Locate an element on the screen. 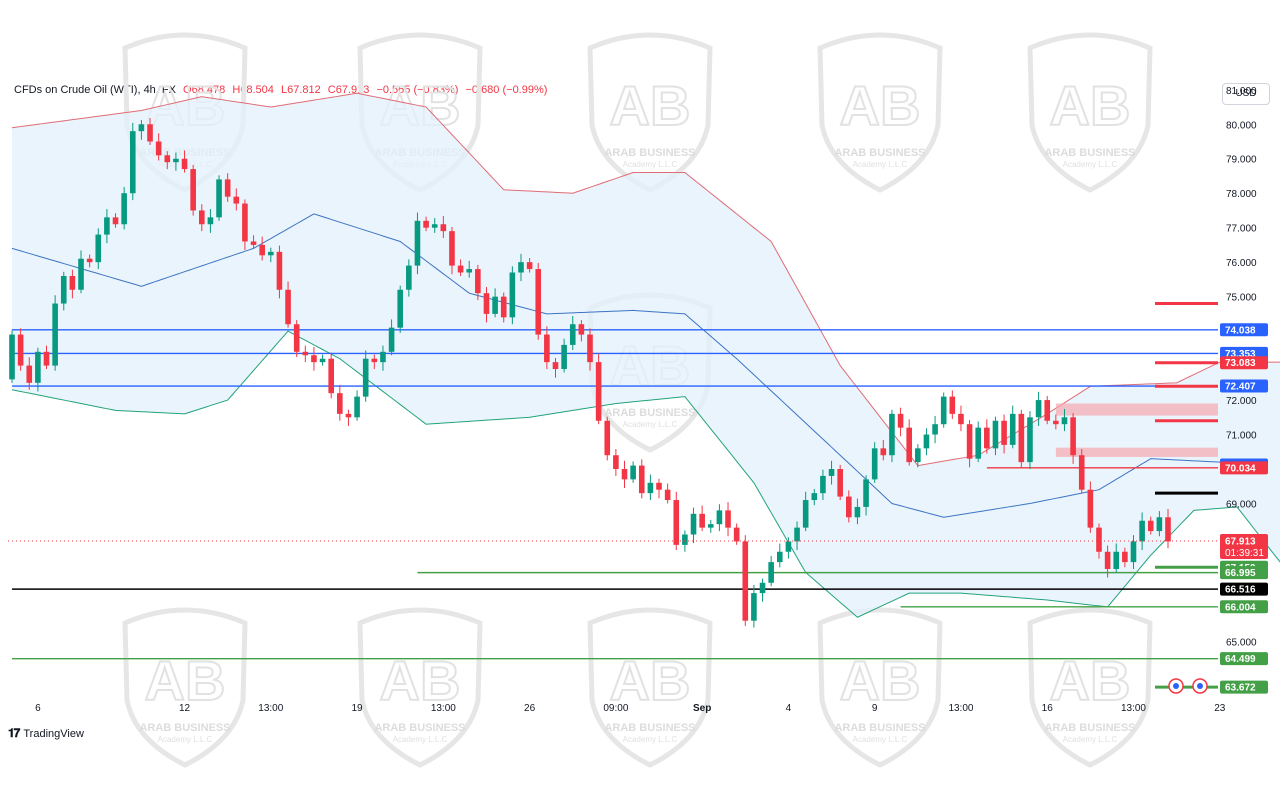 This screenshot has height=803, width=1280. x-tick-label: Sep is located at coordinates (702, 708).